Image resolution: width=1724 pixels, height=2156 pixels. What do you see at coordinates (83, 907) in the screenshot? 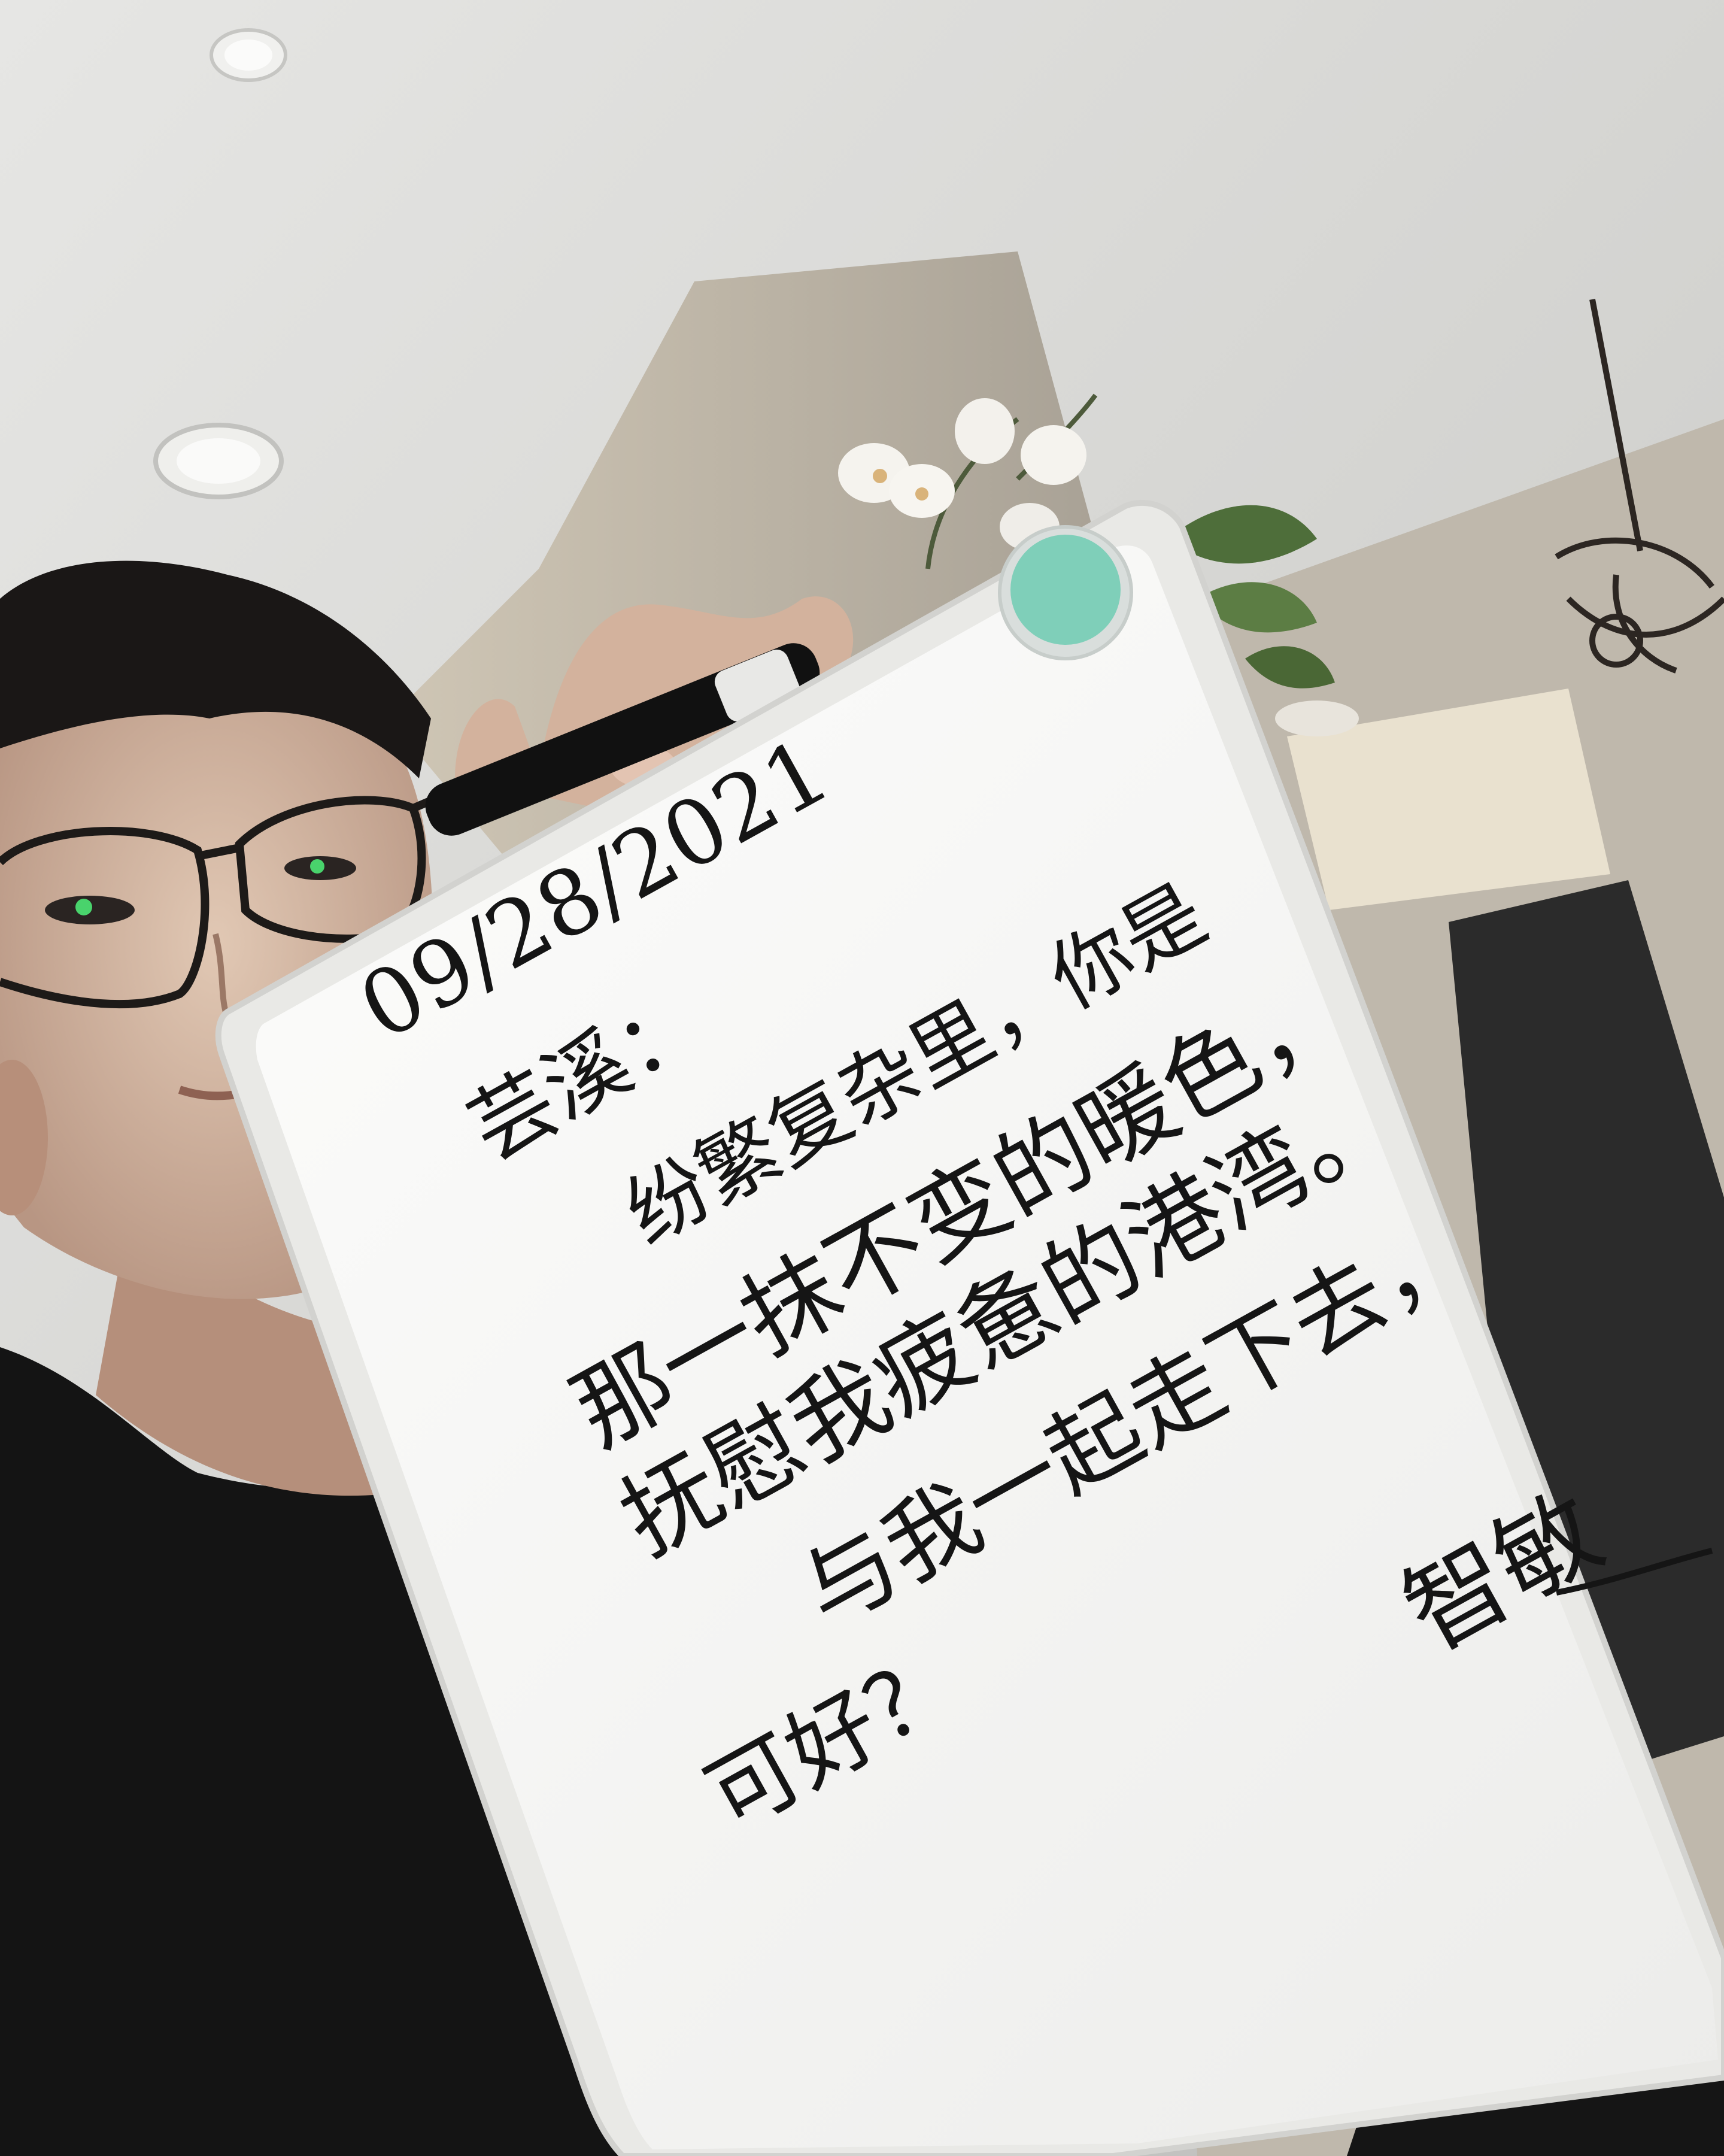
I see `left-eye-reflection` at bounding box center [83, 907].